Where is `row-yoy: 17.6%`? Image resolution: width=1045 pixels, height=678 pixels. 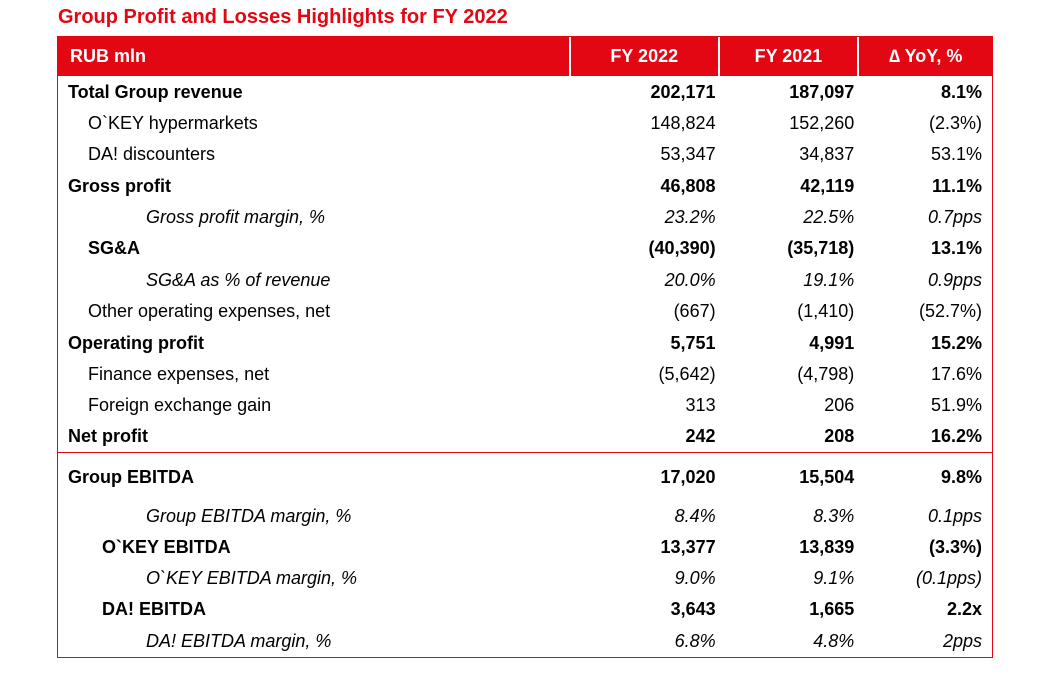
row-yoy: 17.6% is located at coordinates (956, 374).